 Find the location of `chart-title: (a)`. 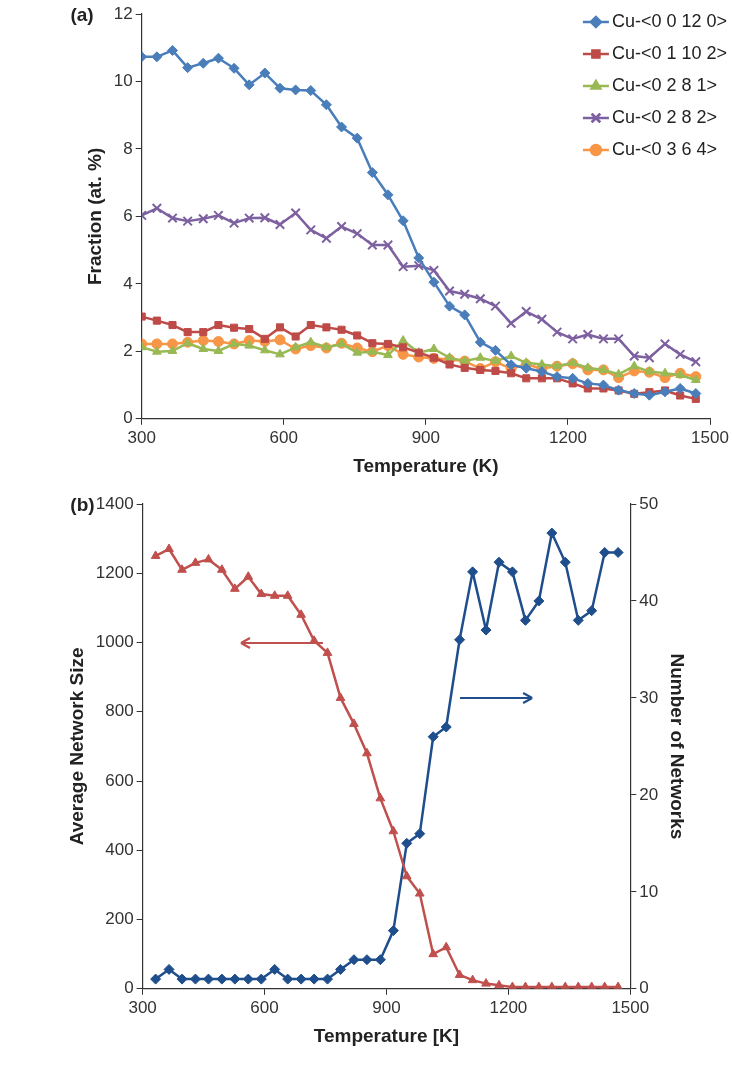

chart-title: (a) is located at coordinates (82, 14).